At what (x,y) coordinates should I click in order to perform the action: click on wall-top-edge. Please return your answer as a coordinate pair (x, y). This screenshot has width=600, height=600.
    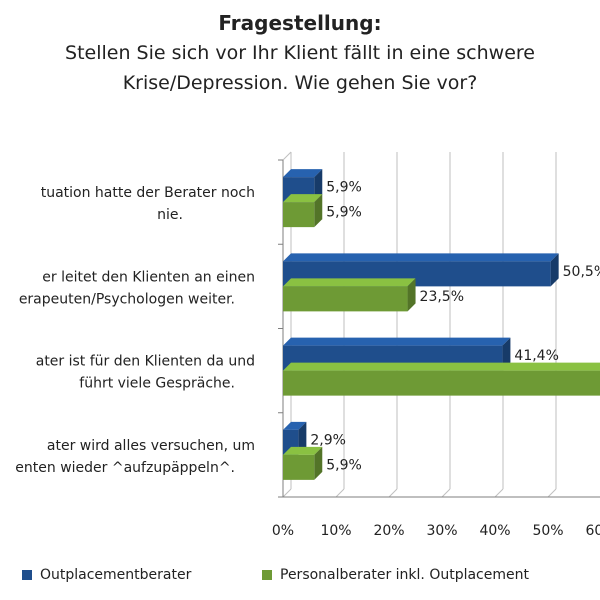
    Looking at the image, I should click on (287, 156).